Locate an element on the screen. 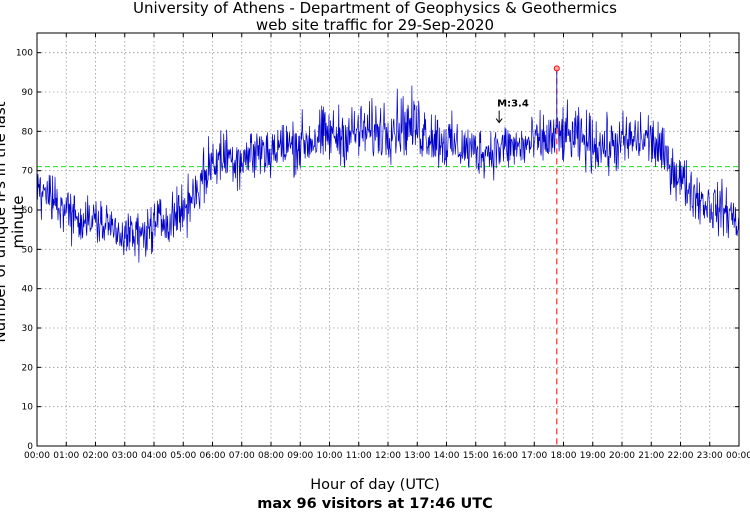 The image size is (750, 512). y-tick-label: 20 is located at coordinates (28, 368).